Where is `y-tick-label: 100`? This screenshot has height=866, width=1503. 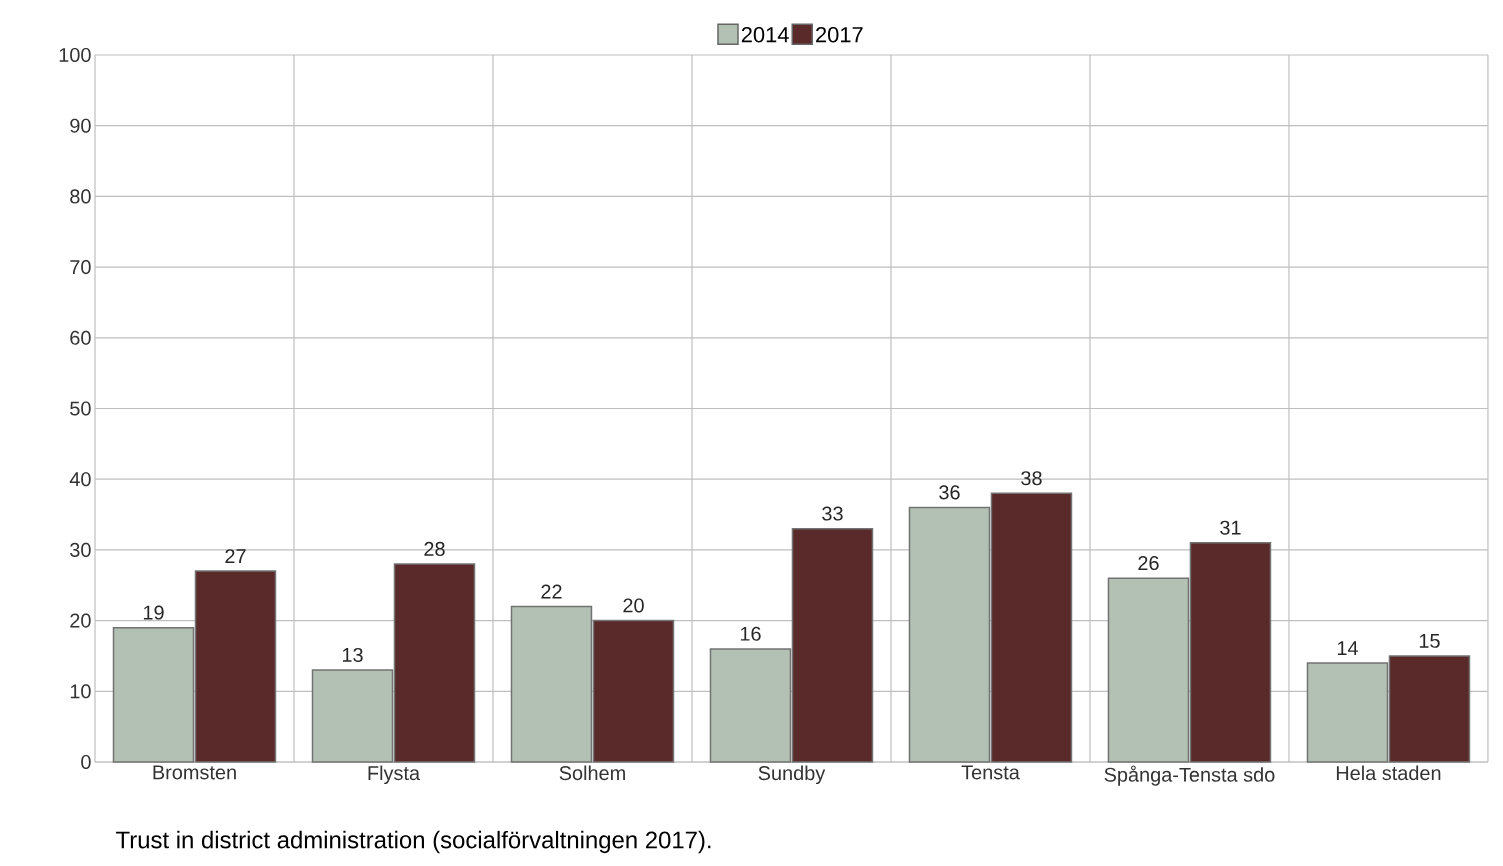 y-tick-label: 100 is located at coordinates (75, 55).